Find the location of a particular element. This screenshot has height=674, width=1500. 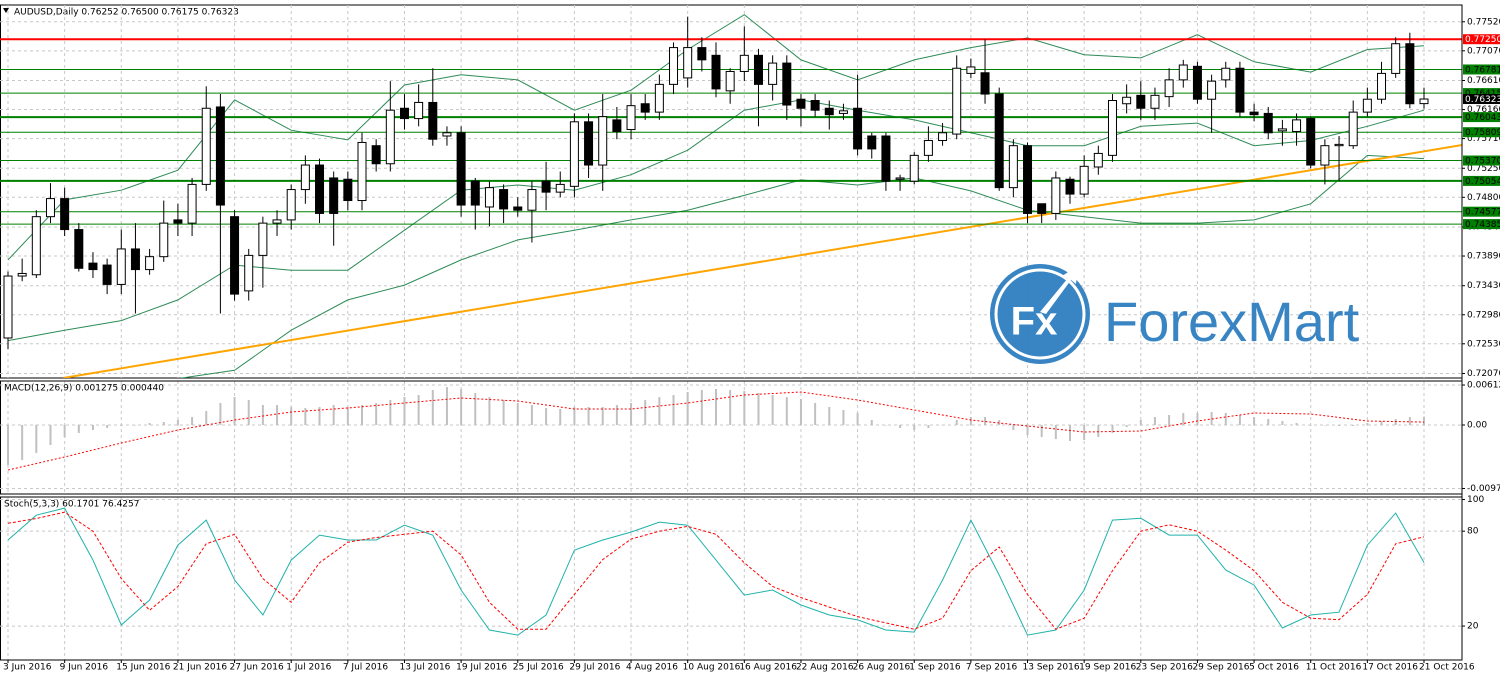

x-tick-label: 29 Sep 2016 is located at coordinates (1220, 668).